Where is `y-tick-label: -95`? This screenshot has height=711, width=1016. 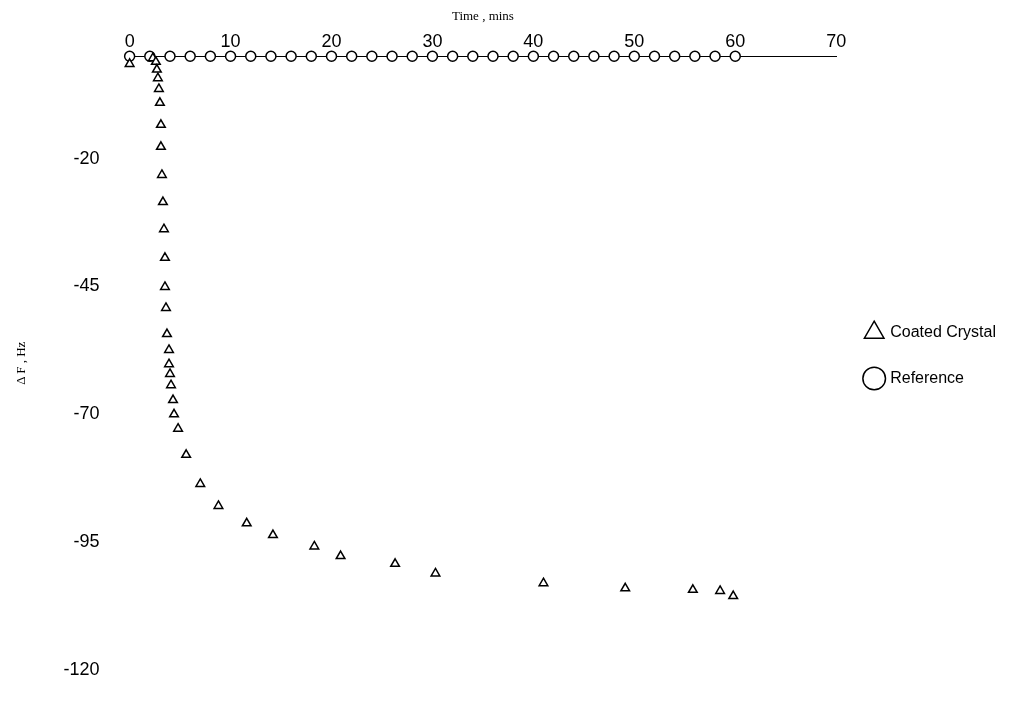 y-tick-label: -95 is located at coordinates (86, 541).